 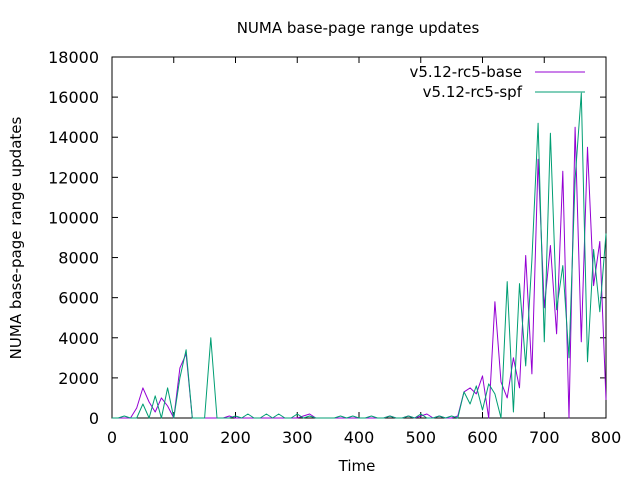 I want to click on x-tick-label: 500, so click(x=420, y=437).